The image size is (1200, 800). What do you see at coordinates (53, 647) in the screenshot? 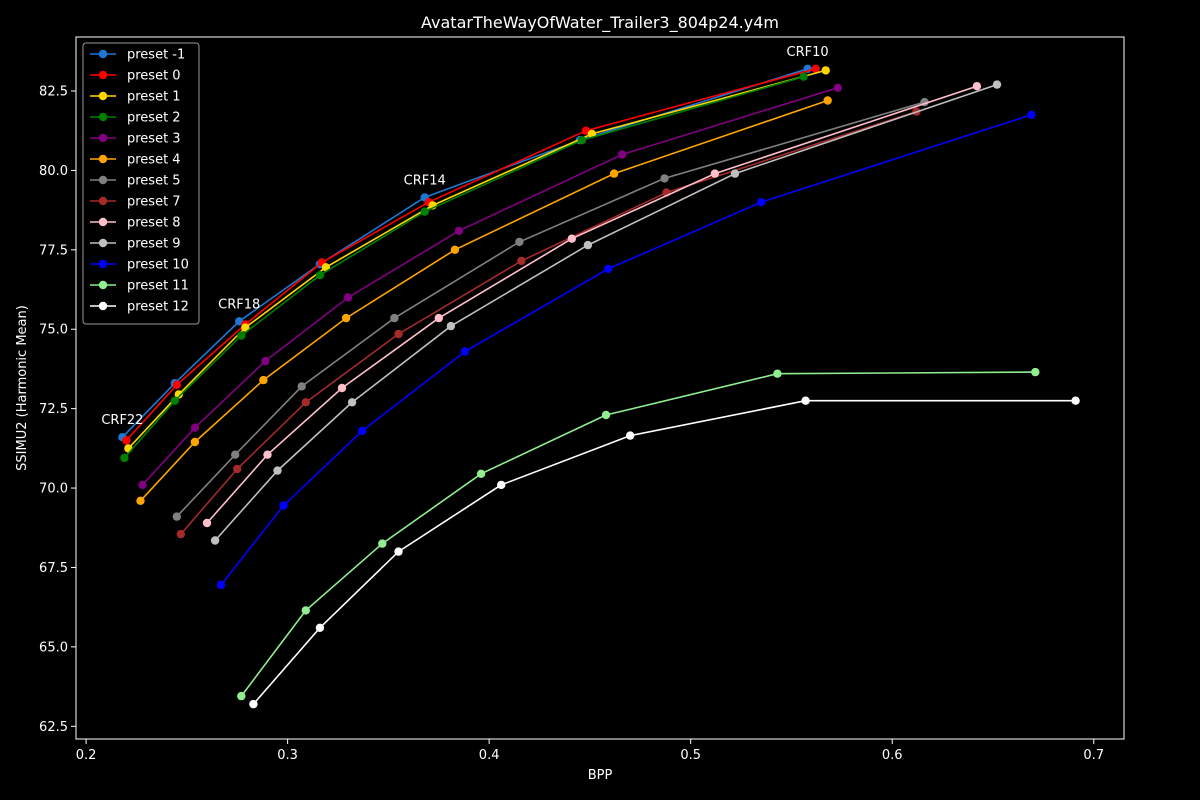
I see `y-tick-label: 65.0` at bounding box center [53, 647].